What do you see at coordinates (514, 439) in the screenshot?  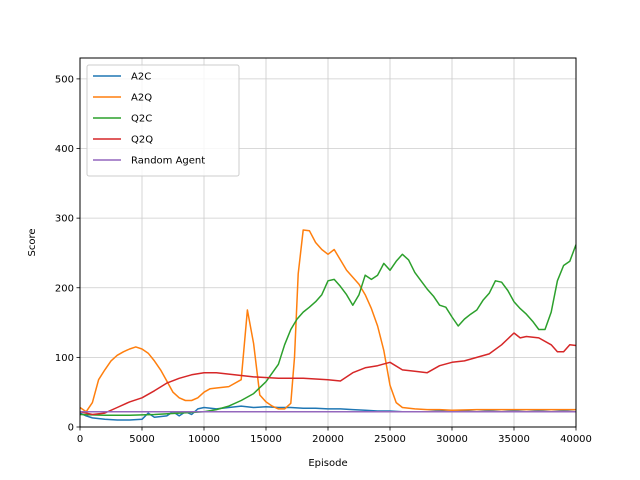 I see `x-tick-label: 35000` at bounding box center [514, 439].